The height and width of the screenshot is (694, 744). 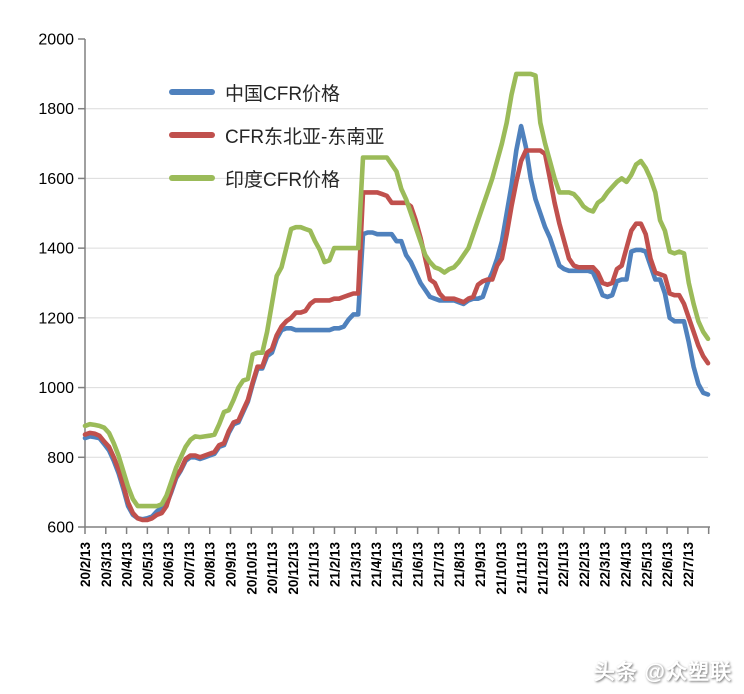 What do you see at coordinates (667, 565) in the screenshot?
I see `x-axis-label: 22/6/13` at bounding box center [667, 565].